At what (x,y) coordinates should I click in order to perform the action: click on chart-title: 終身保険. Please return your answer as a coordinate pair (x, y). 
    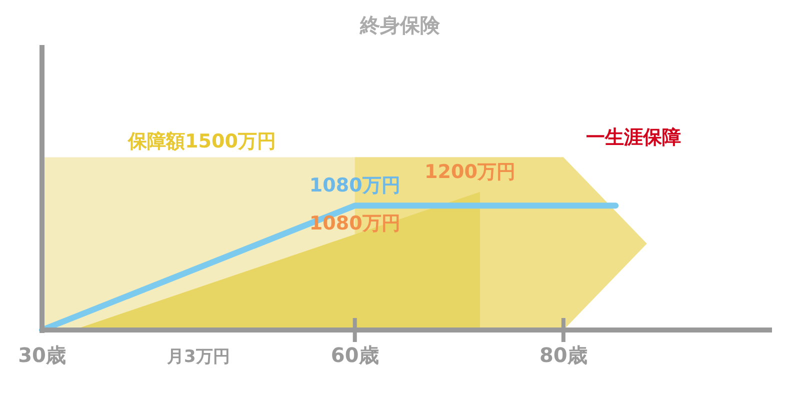
    Looking at the image, I should click on (400, 25).